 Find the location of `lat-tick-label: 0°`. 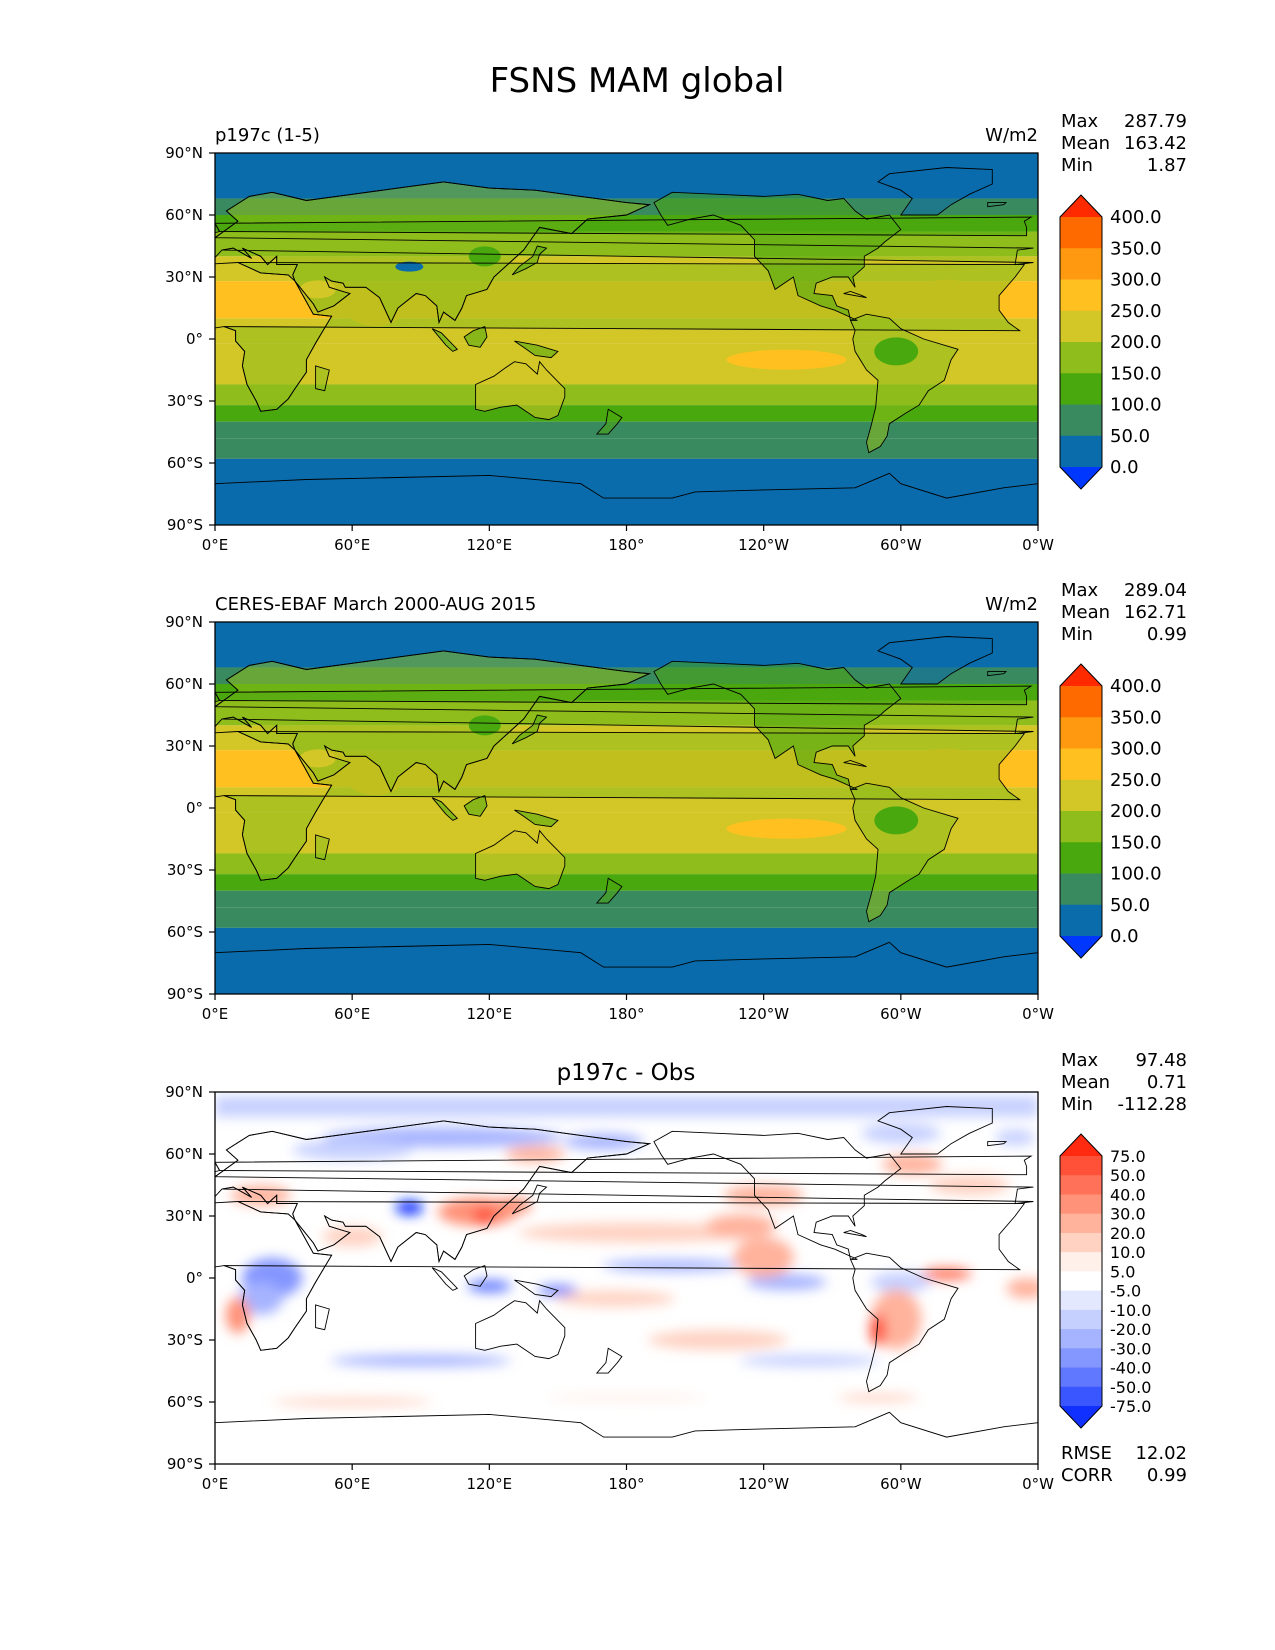

lat-tick-label: 0° is located at coordinates (194, 339).